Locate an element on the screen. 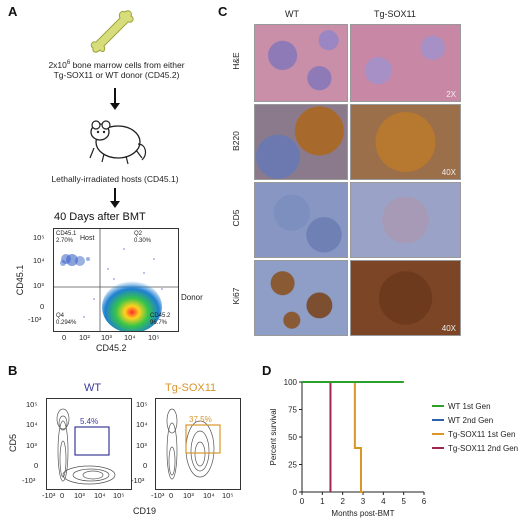 This screenshot has height=525, width=520. x-tick-label: 5 is located at coordinates (403, 501).